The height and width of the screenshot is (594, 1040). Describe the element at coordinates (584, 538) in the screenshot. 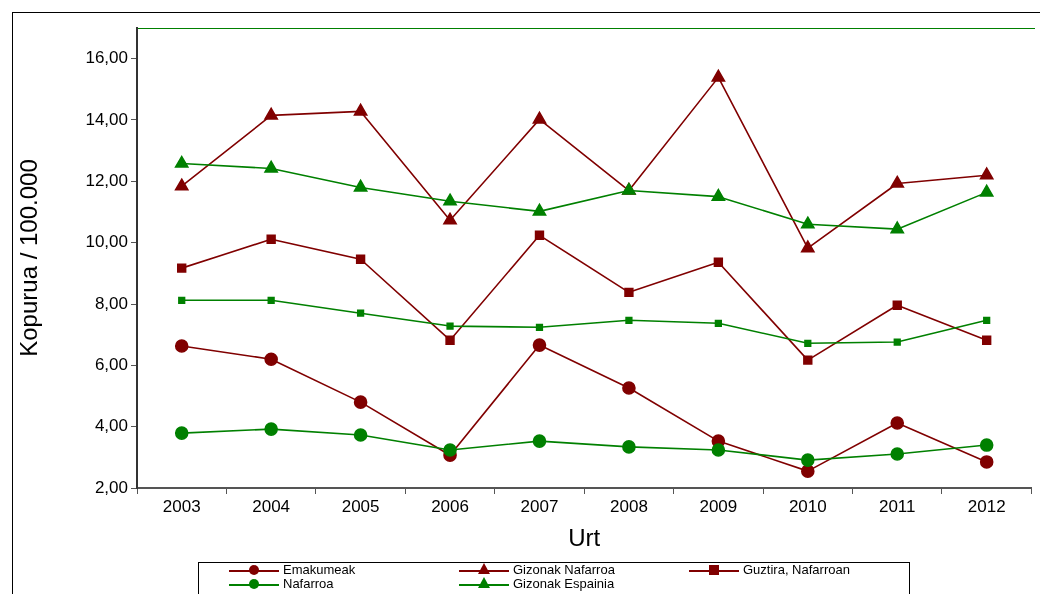

I see `x-axis-title: Urt` at that location.